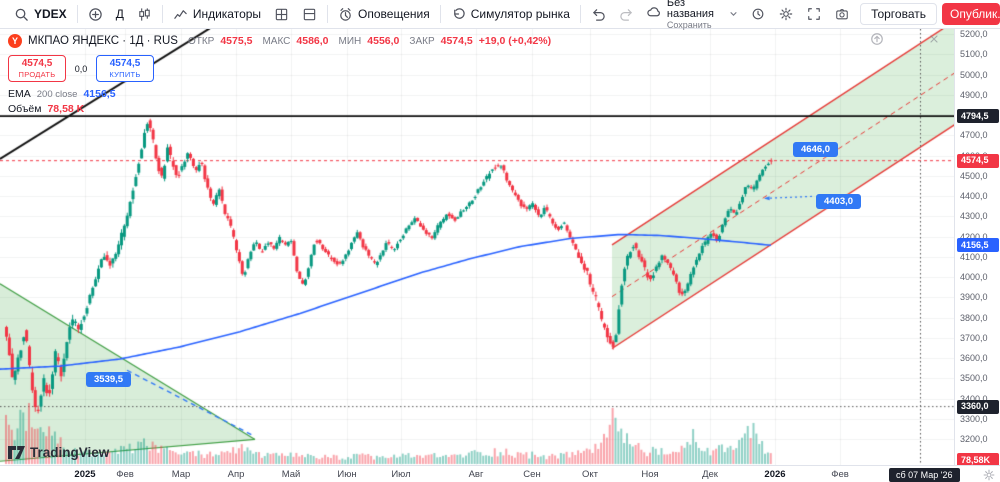 Image resolution: width=1000 pixels, height=482 pixels. I want to click on redo-icon, so click(626, 14).